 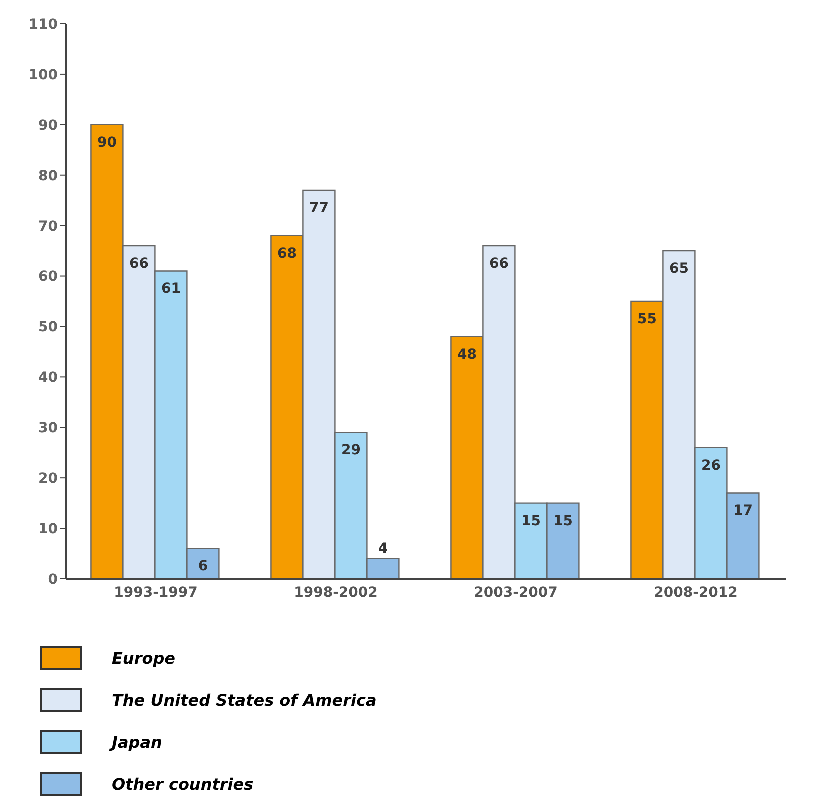 I want to click on data-label: 77, so click(x=319, y=208).